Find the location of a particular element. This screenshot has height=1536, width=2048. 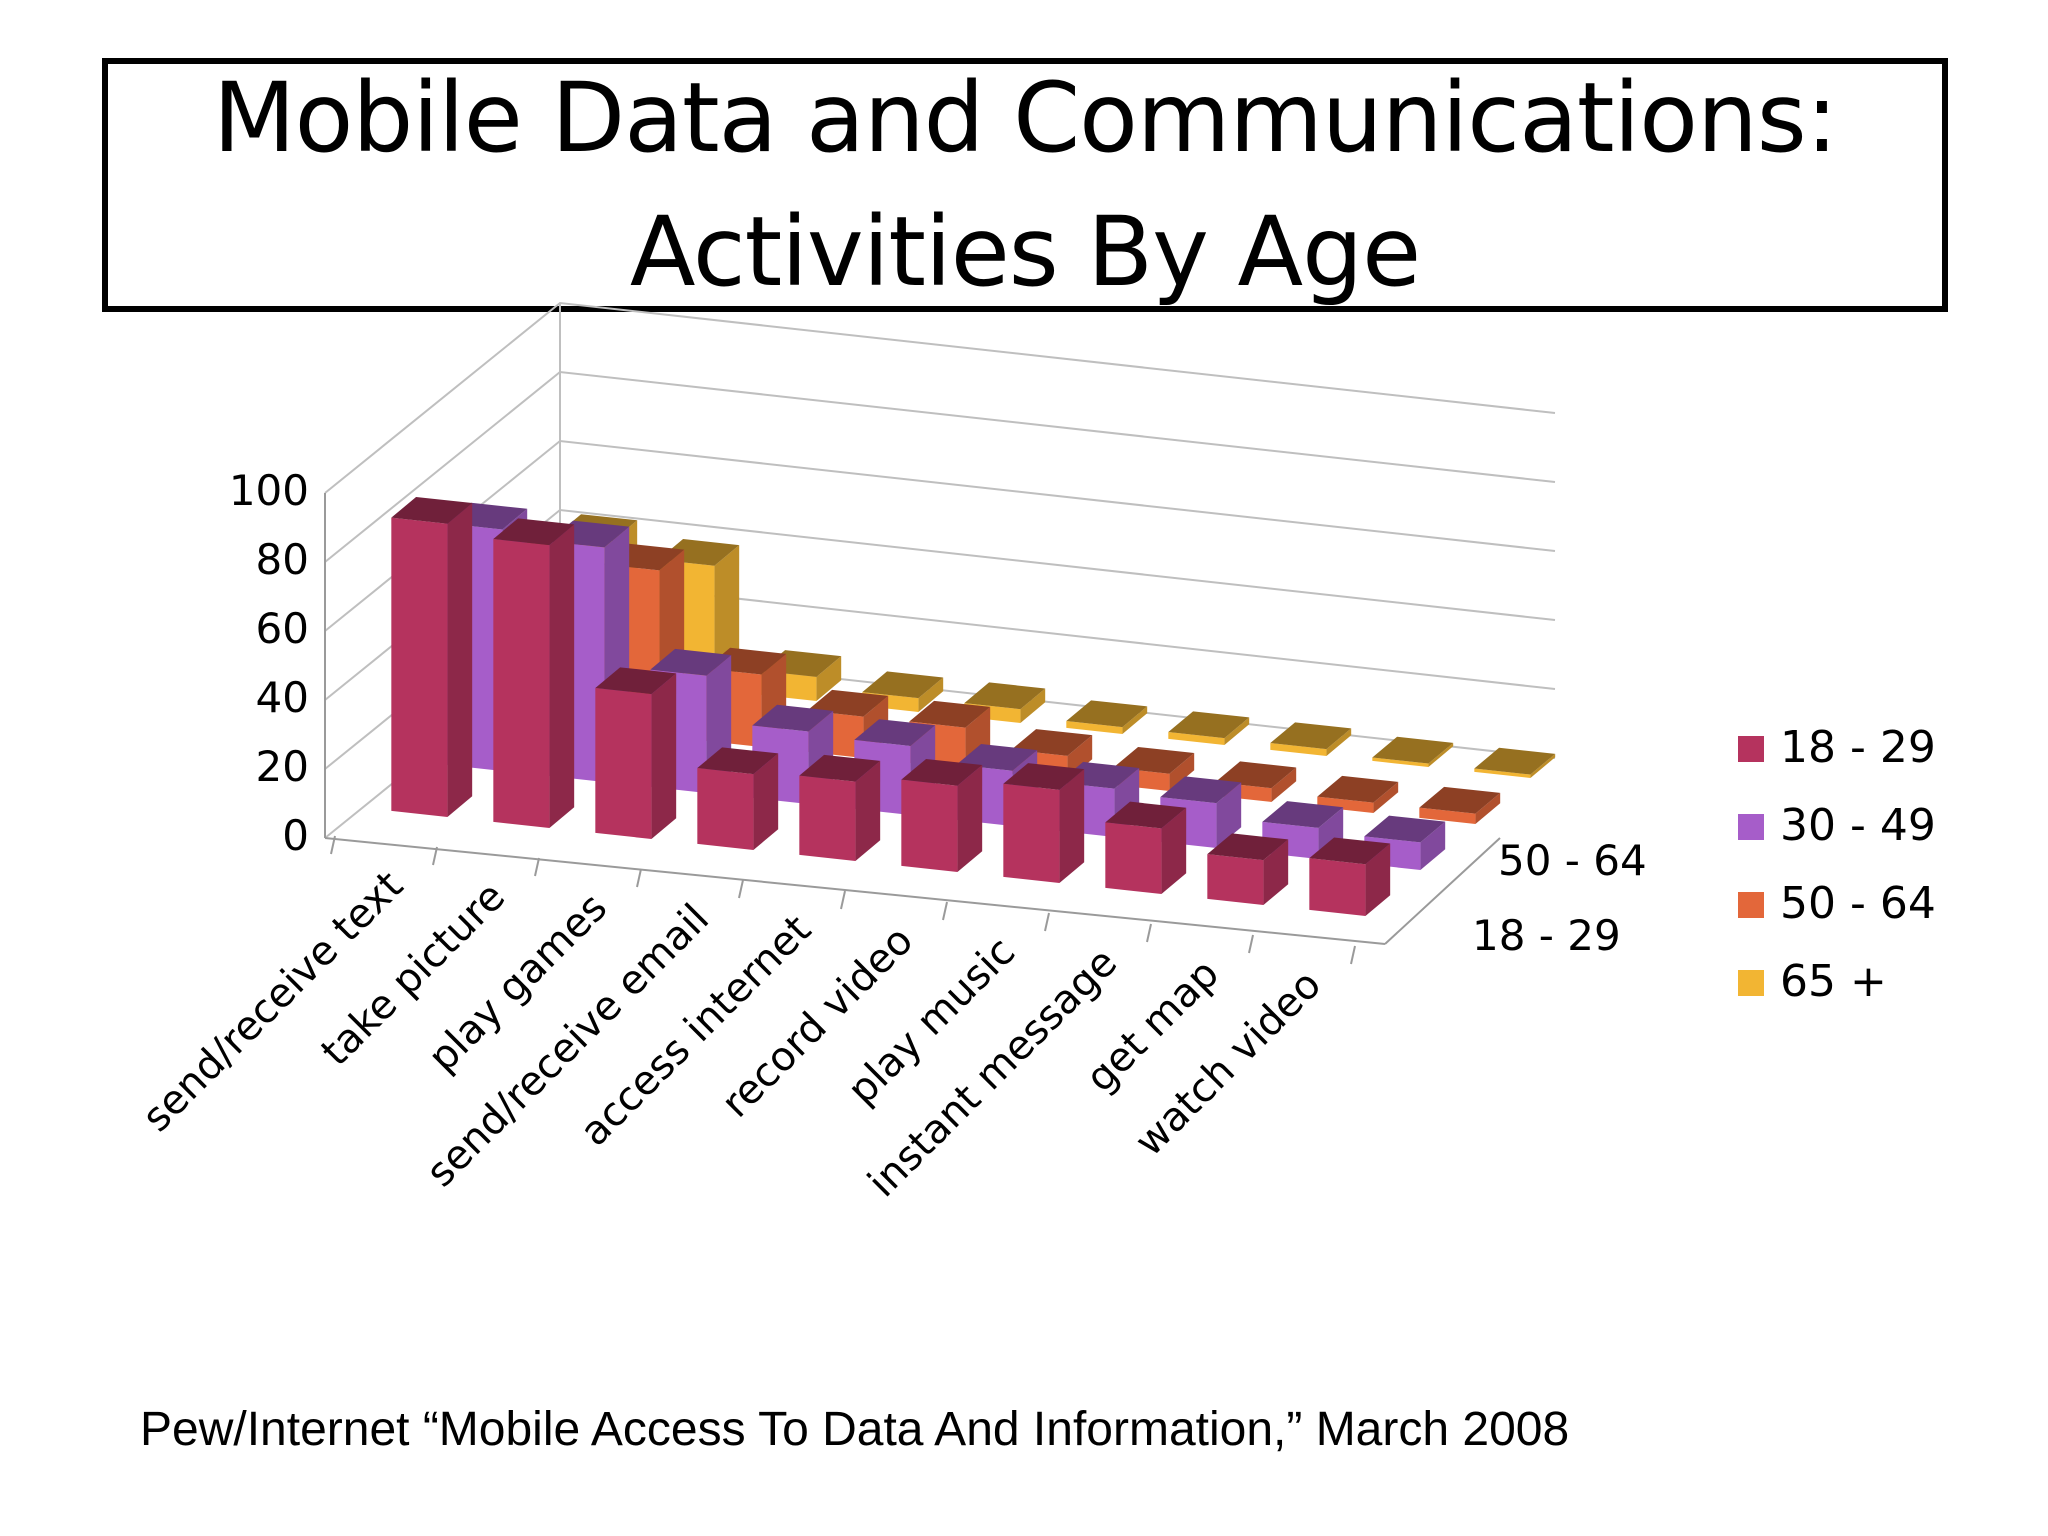

depth-axis-line is located at coordinates (1442, 891).